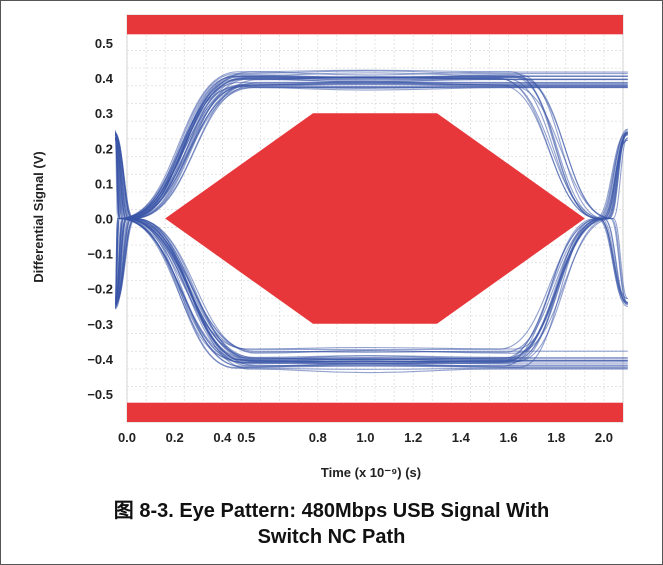  Describe the element at coordinates (104, 183) in the screenshot. I see `y-tick-label: 0.1` at that location.